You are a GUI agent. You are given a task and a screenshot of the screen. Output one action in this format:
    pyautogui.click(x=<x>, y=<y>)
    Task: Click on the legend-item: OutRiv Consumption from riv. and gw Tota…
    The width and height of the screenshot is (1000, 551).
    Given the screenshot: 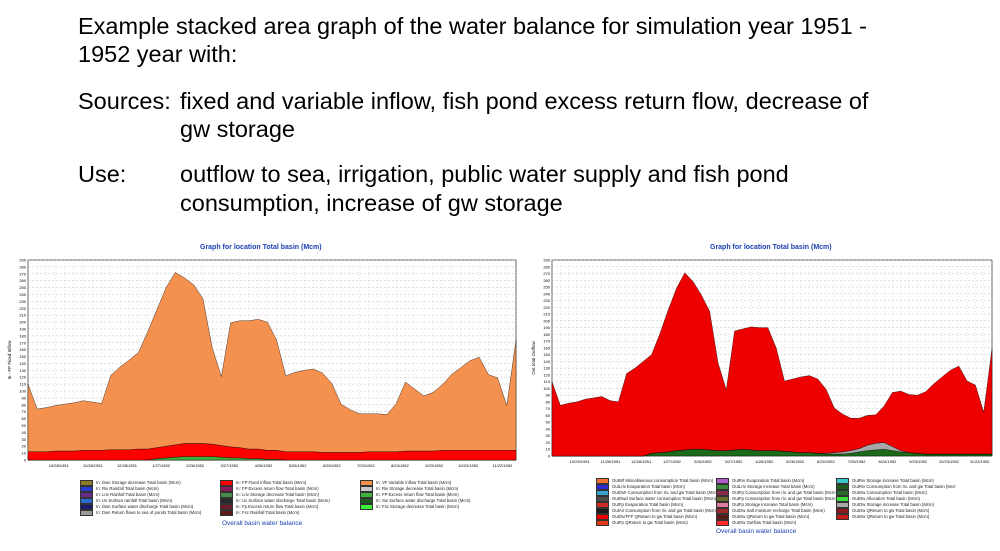 What is the action you would take?
    pyautogui.click(x=896, y=487)
    